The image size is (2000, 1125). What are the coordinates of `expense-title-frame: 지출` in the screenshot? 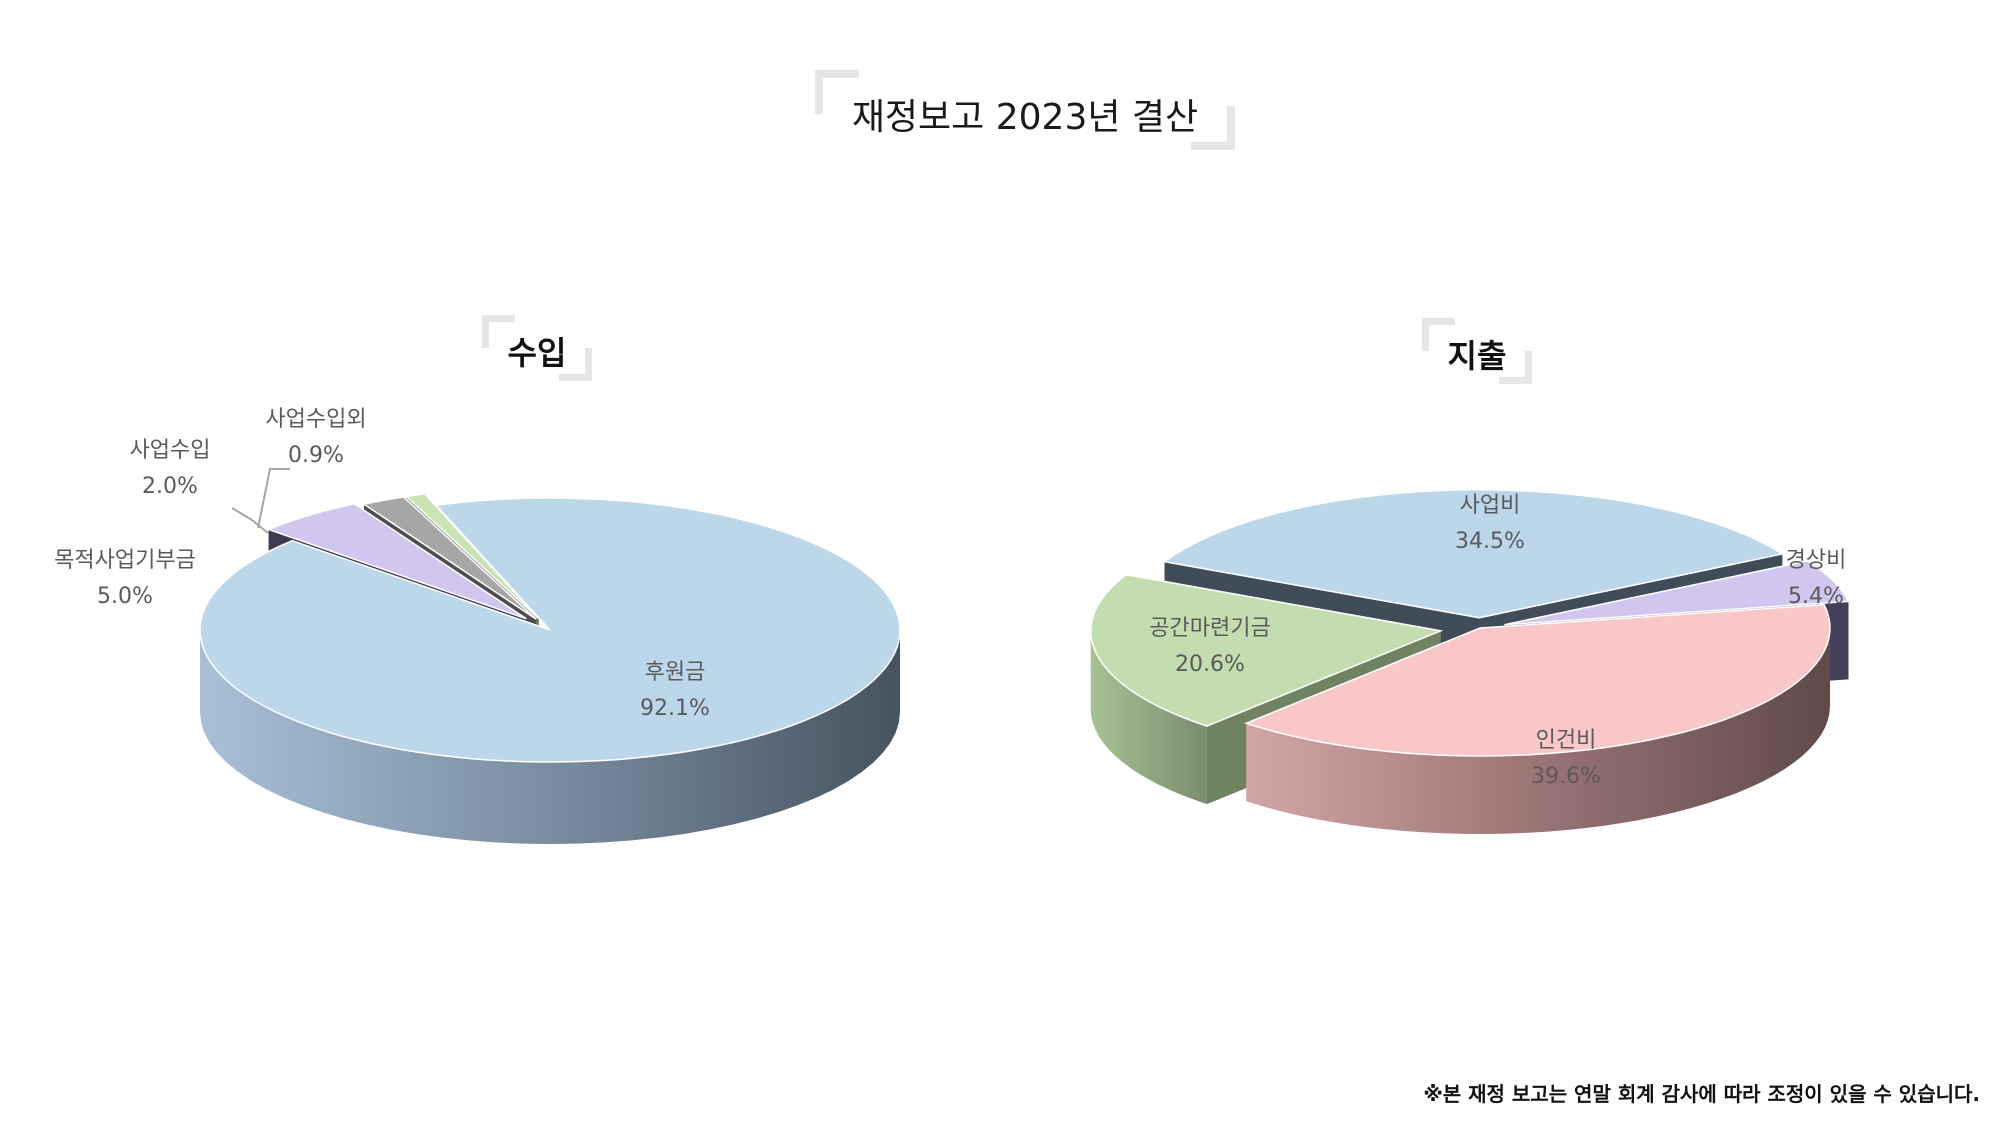 It's located at (1477, 351).